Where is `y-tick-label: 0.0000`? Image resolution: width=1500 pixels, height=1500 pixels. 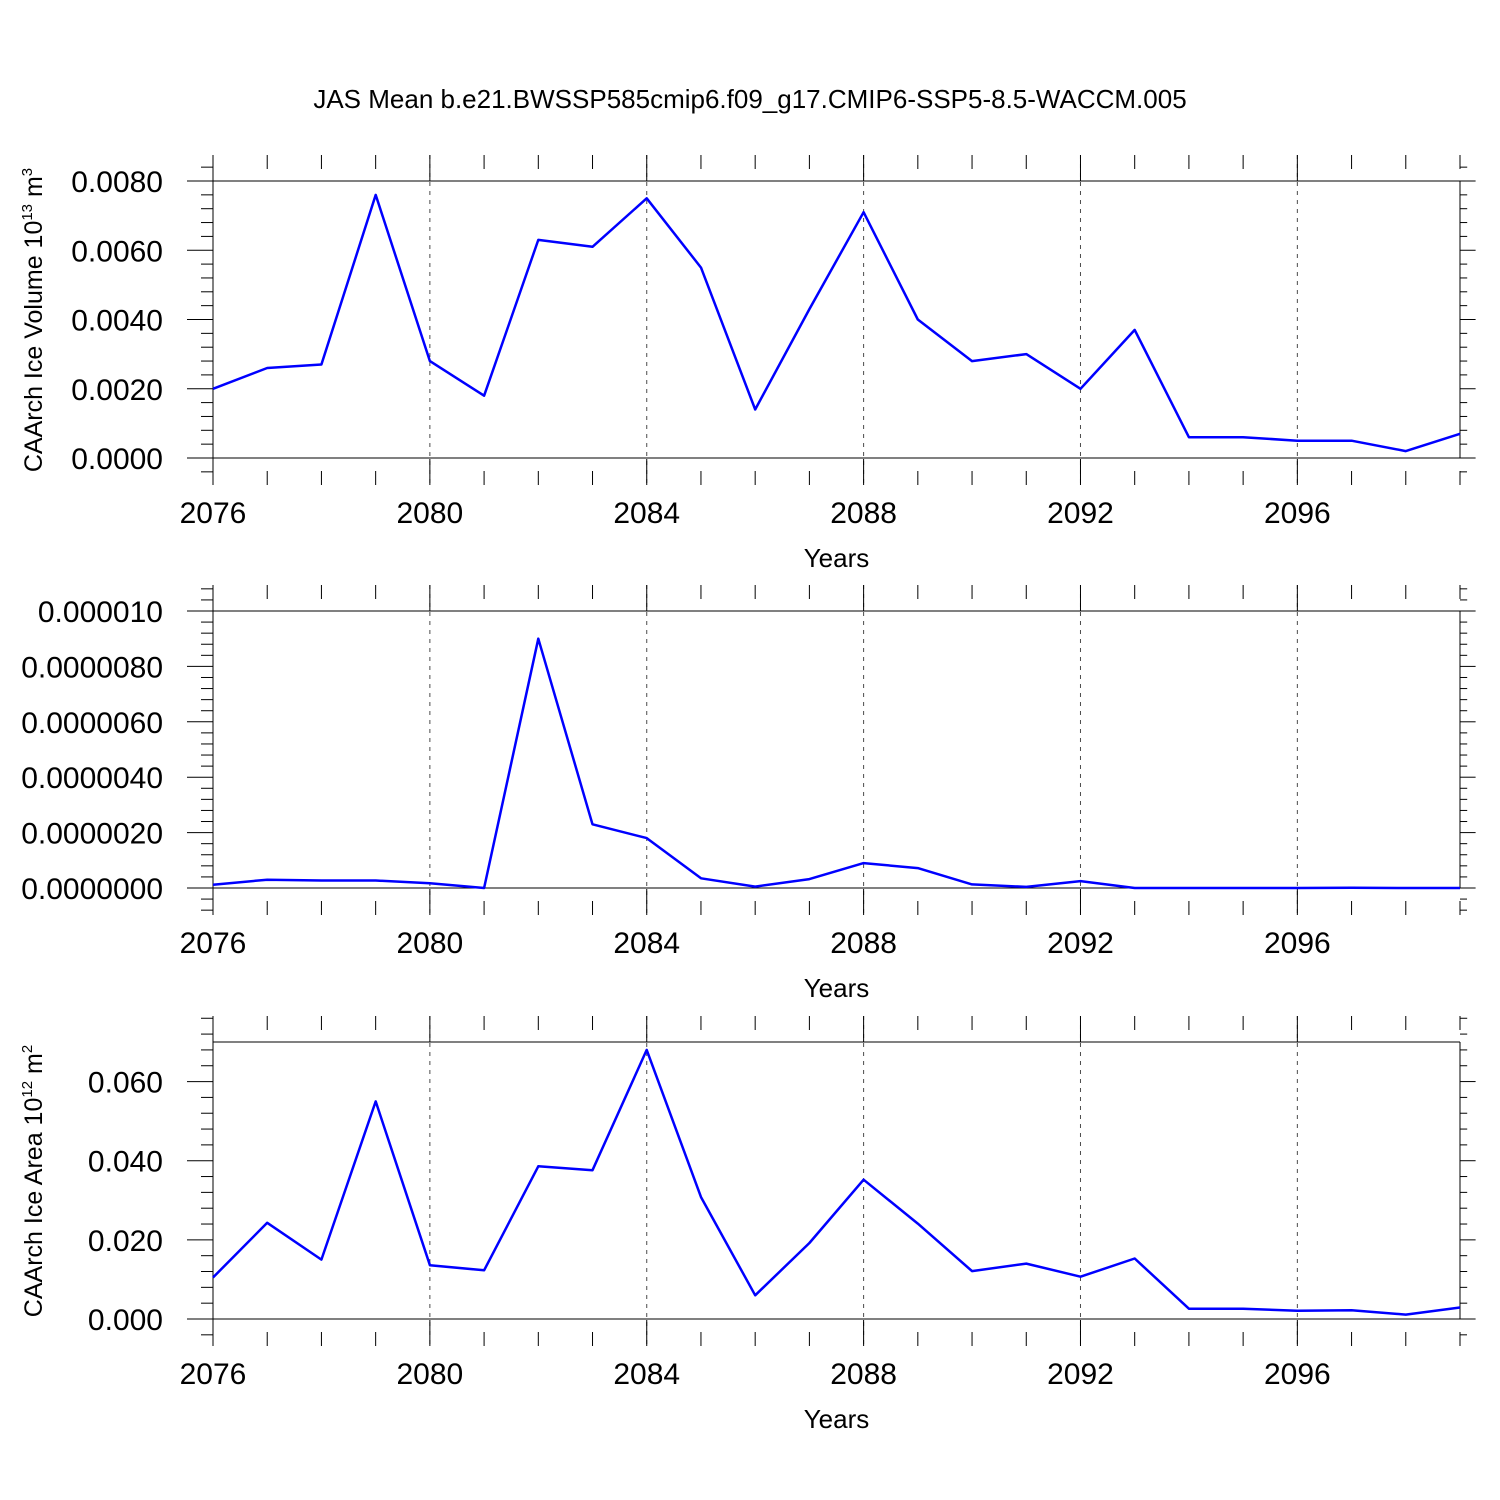
y-tick-label: 0.0000 is located at coordinates (117, 459).